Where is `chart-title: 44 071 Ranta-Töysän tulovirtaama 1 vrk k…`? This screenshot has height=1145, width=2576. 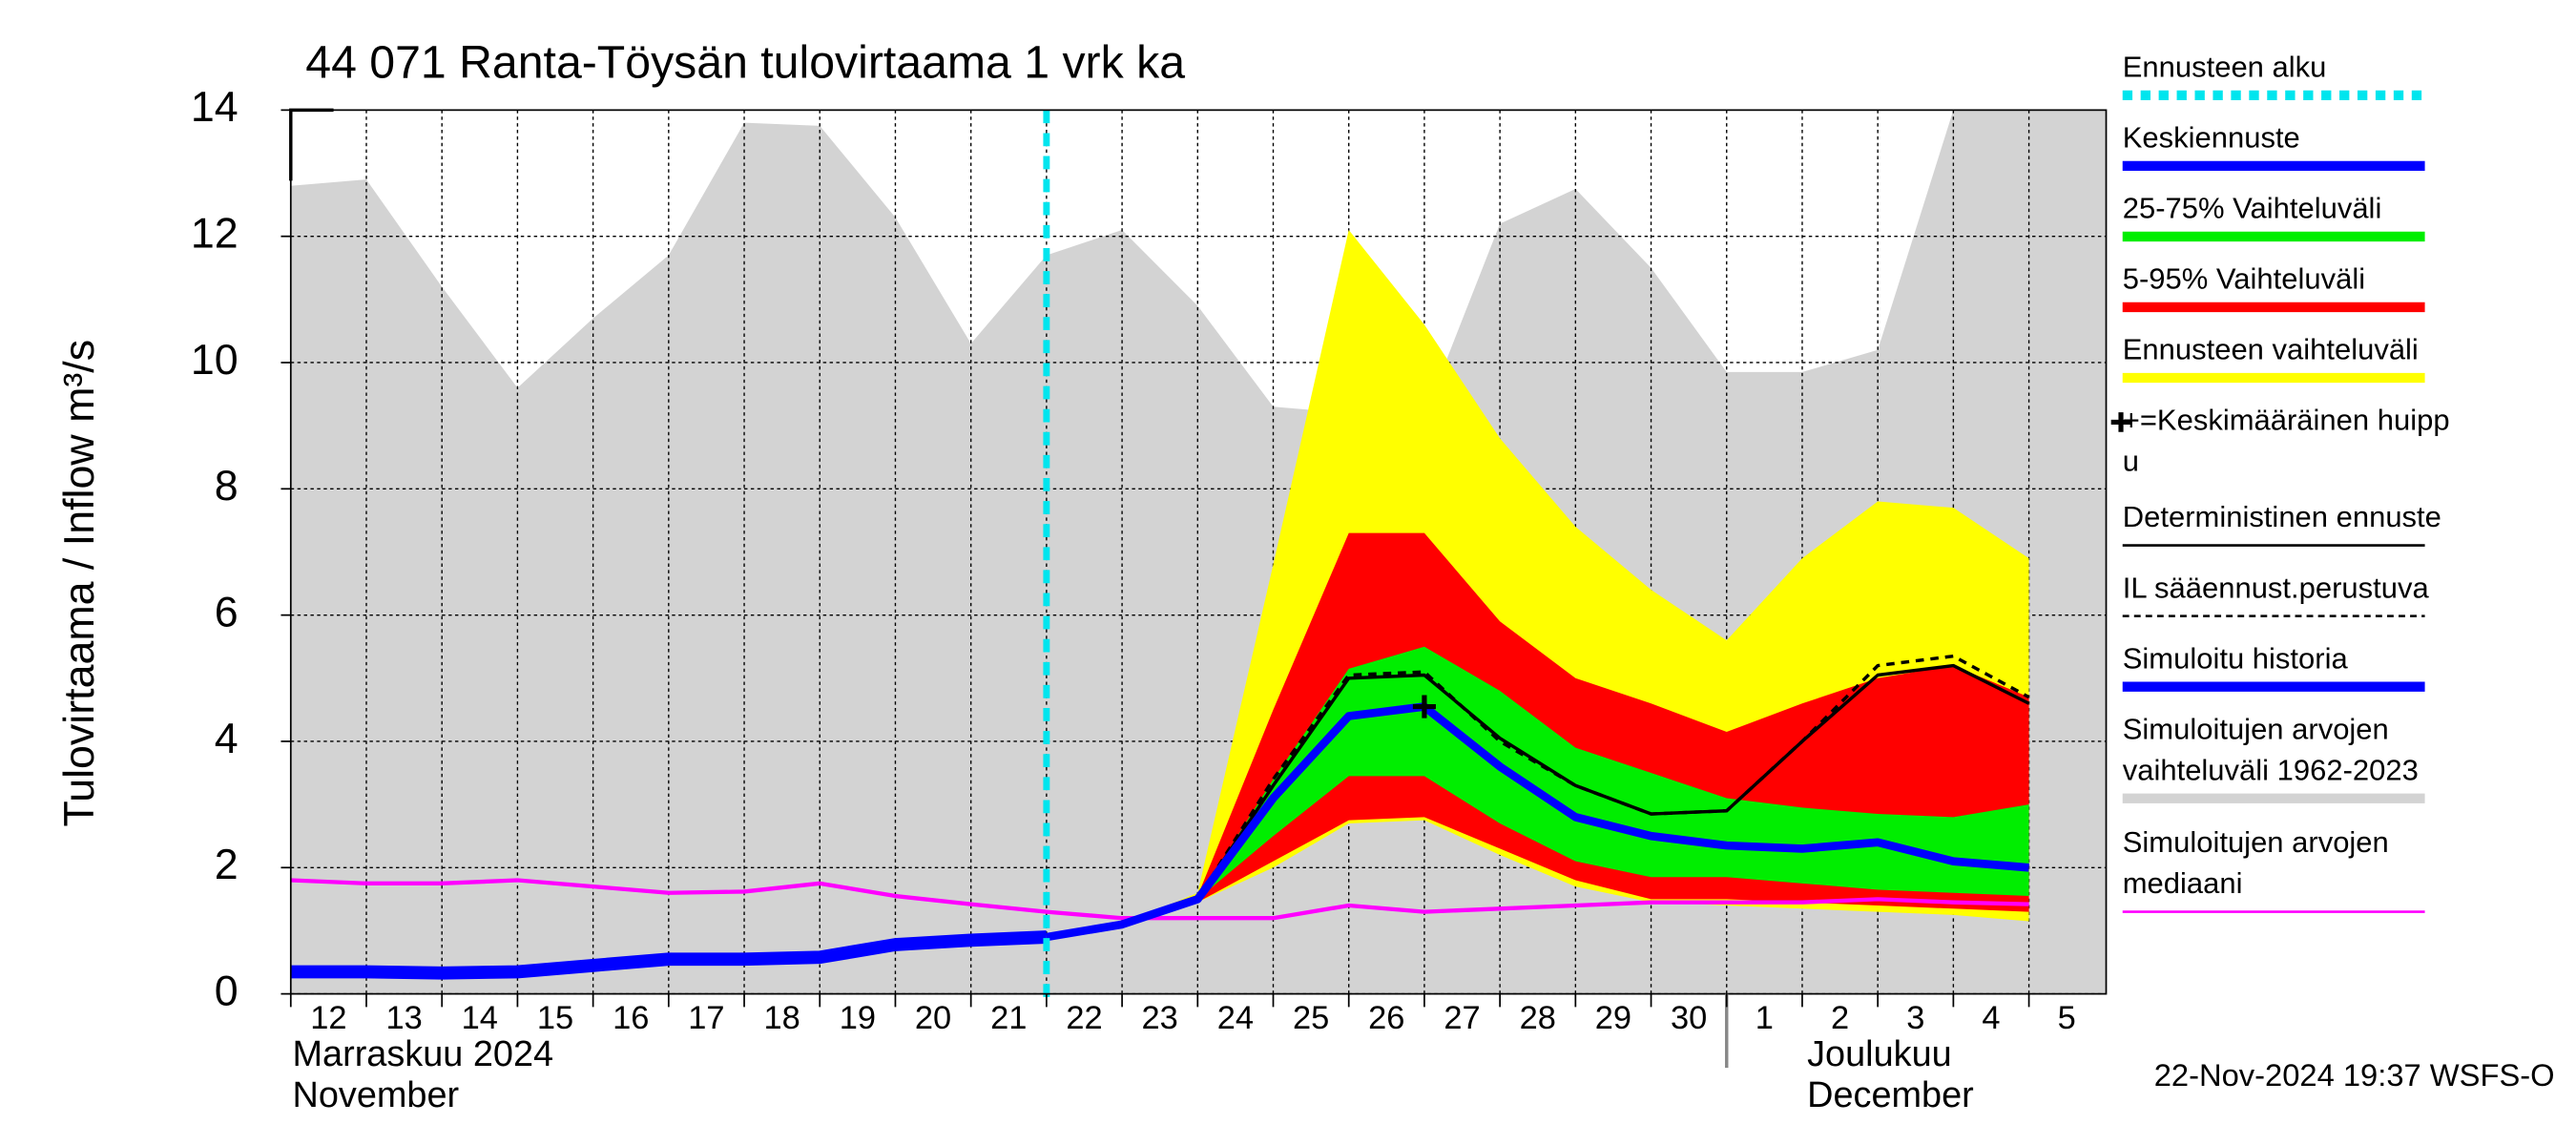 chart-title: 44 071 Ranta-Töysän tulovirtaama 1 vrk k… is located at coordinates (745, 63).